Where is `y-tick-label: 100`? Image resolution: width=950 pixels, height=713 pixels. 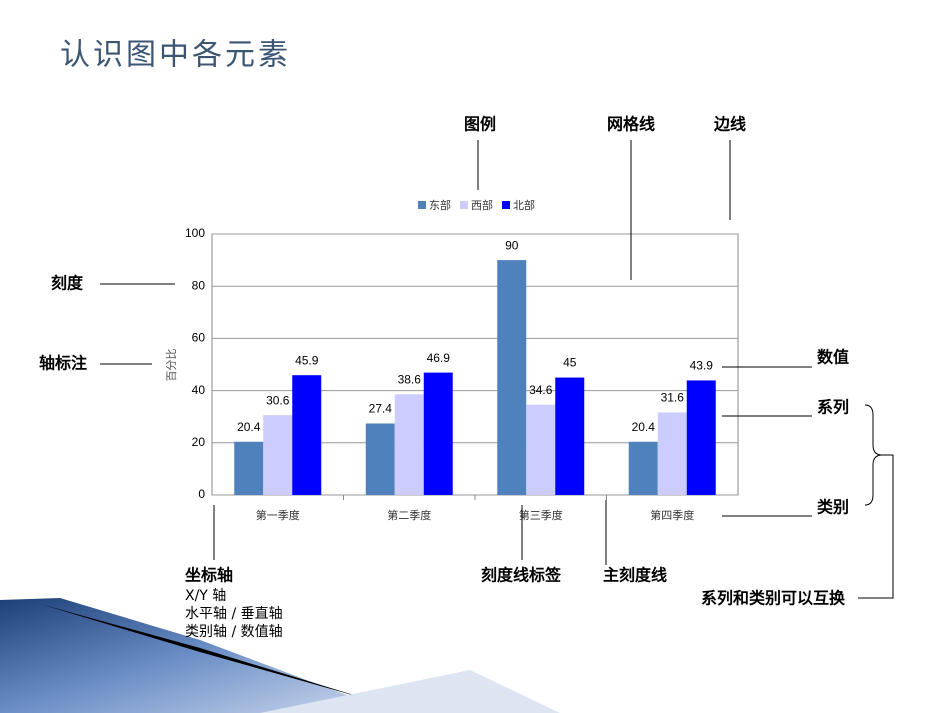
y-tick-label: 100 is located at coordinates (195, 233).